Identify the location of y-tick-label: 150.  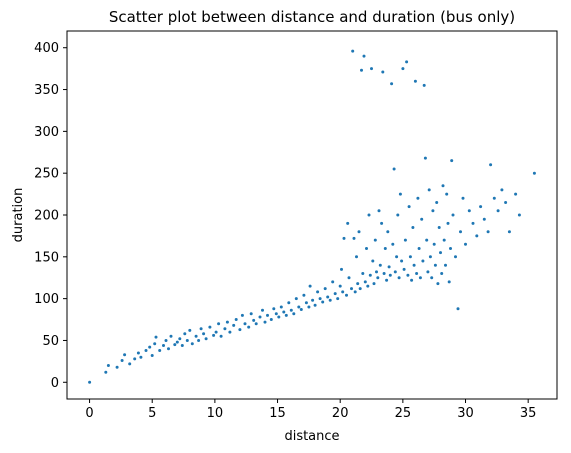
(46, 257).